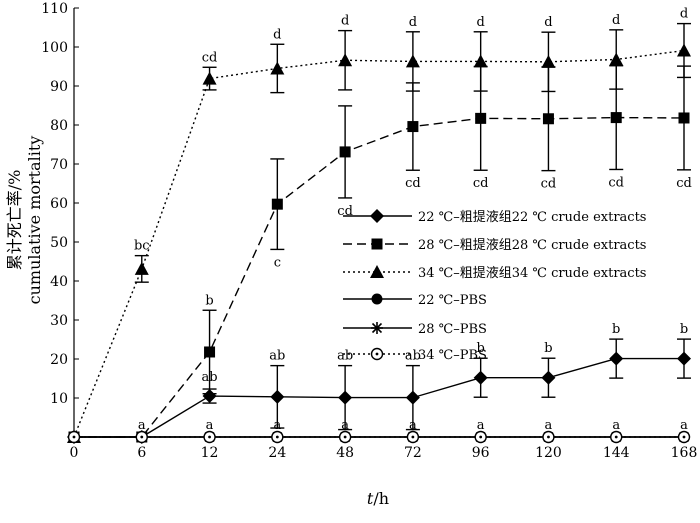 The image size is (700, 523). What do you see at coordinates (59, 282) in the screenshot?
I see `y-tick-label: 40` at bounding box center [59, 282].